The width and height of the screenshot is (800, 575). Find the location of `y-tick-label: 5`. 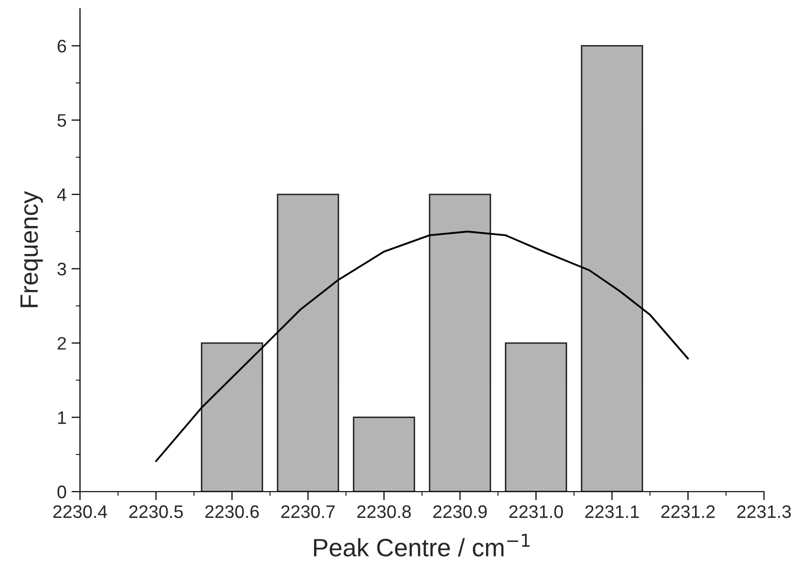

y-tick-label: 5 is located at coordinates (61, 120).